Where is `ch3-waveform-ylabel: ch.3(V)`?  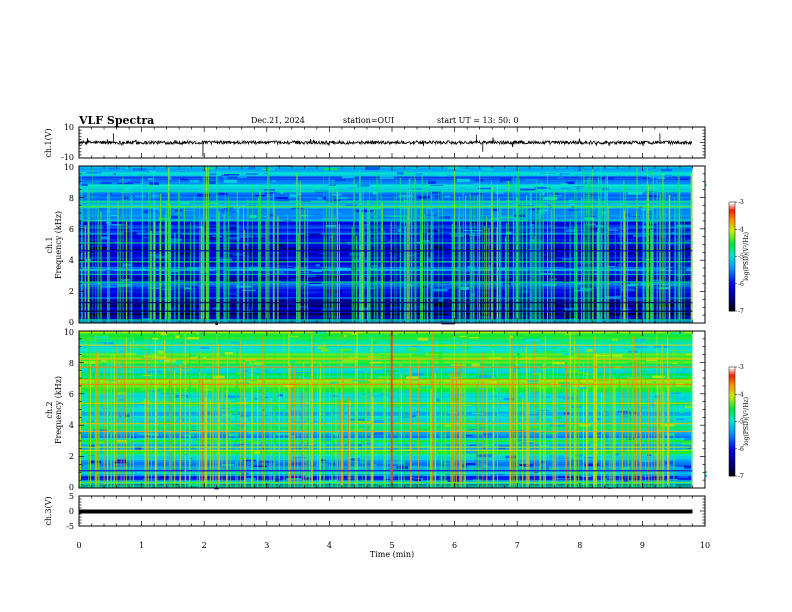
ch3-waveform-ylabel: ch.3(V) is located at coordinates (48, 510).